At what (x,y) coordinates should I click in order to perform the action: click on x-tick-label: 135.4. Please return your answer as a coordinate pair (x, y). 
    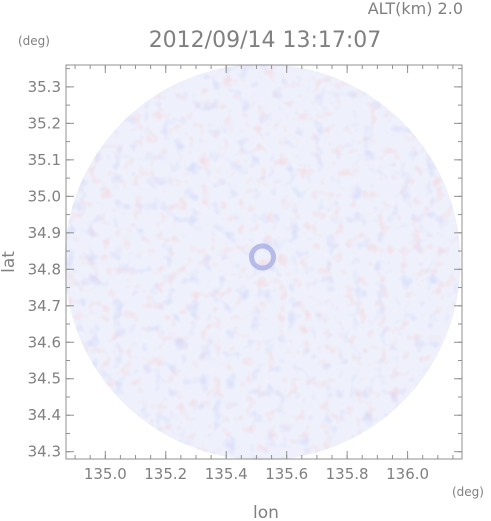
    Looking at the image, I should click on (226, 474).